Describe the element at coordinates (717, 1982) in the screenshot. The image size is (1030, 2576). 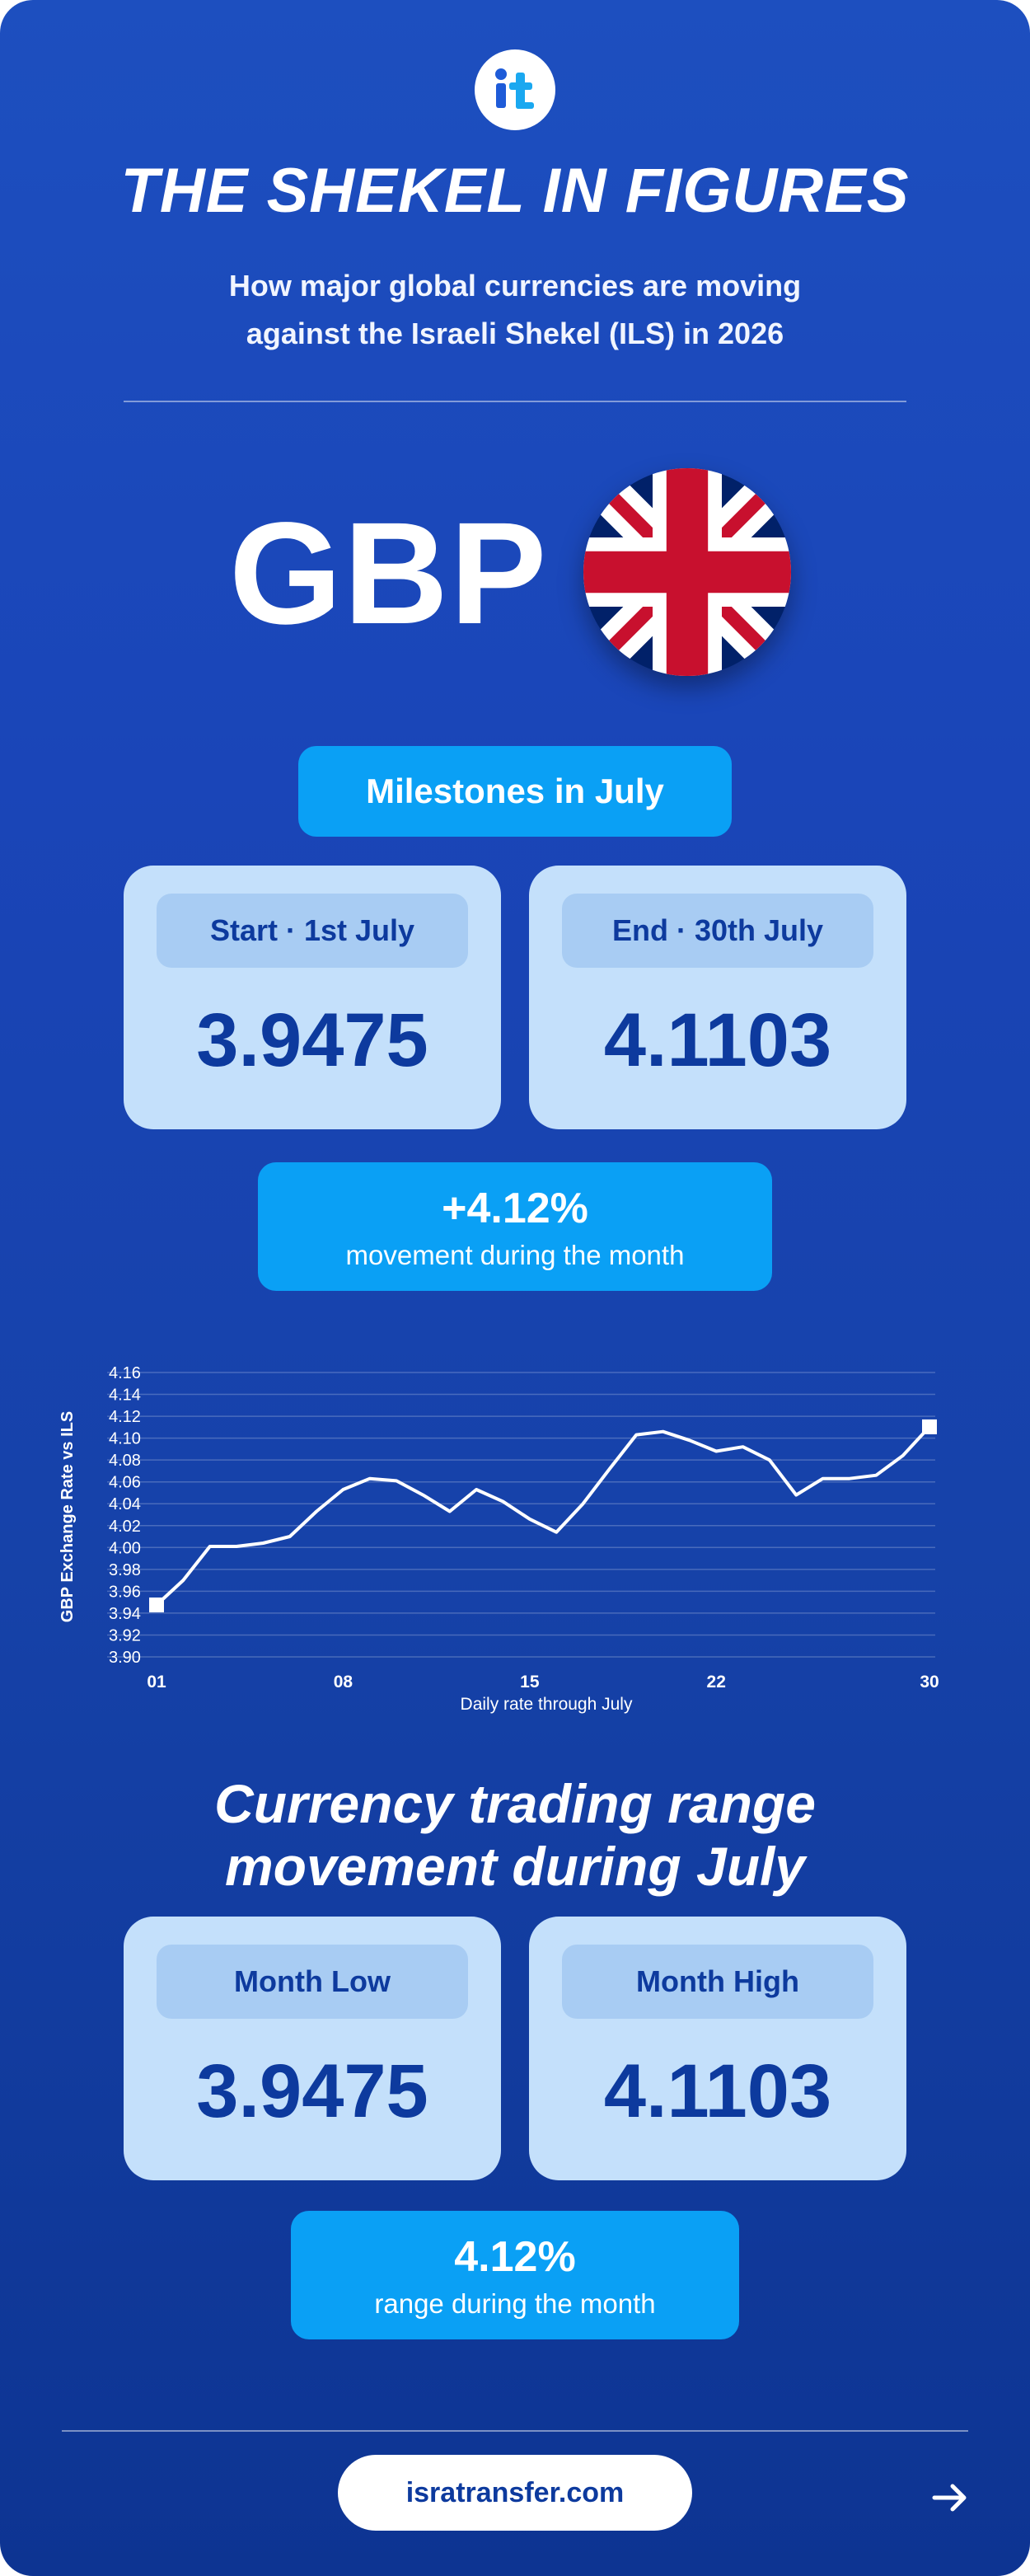
I see `high-label: Month High` at that location.